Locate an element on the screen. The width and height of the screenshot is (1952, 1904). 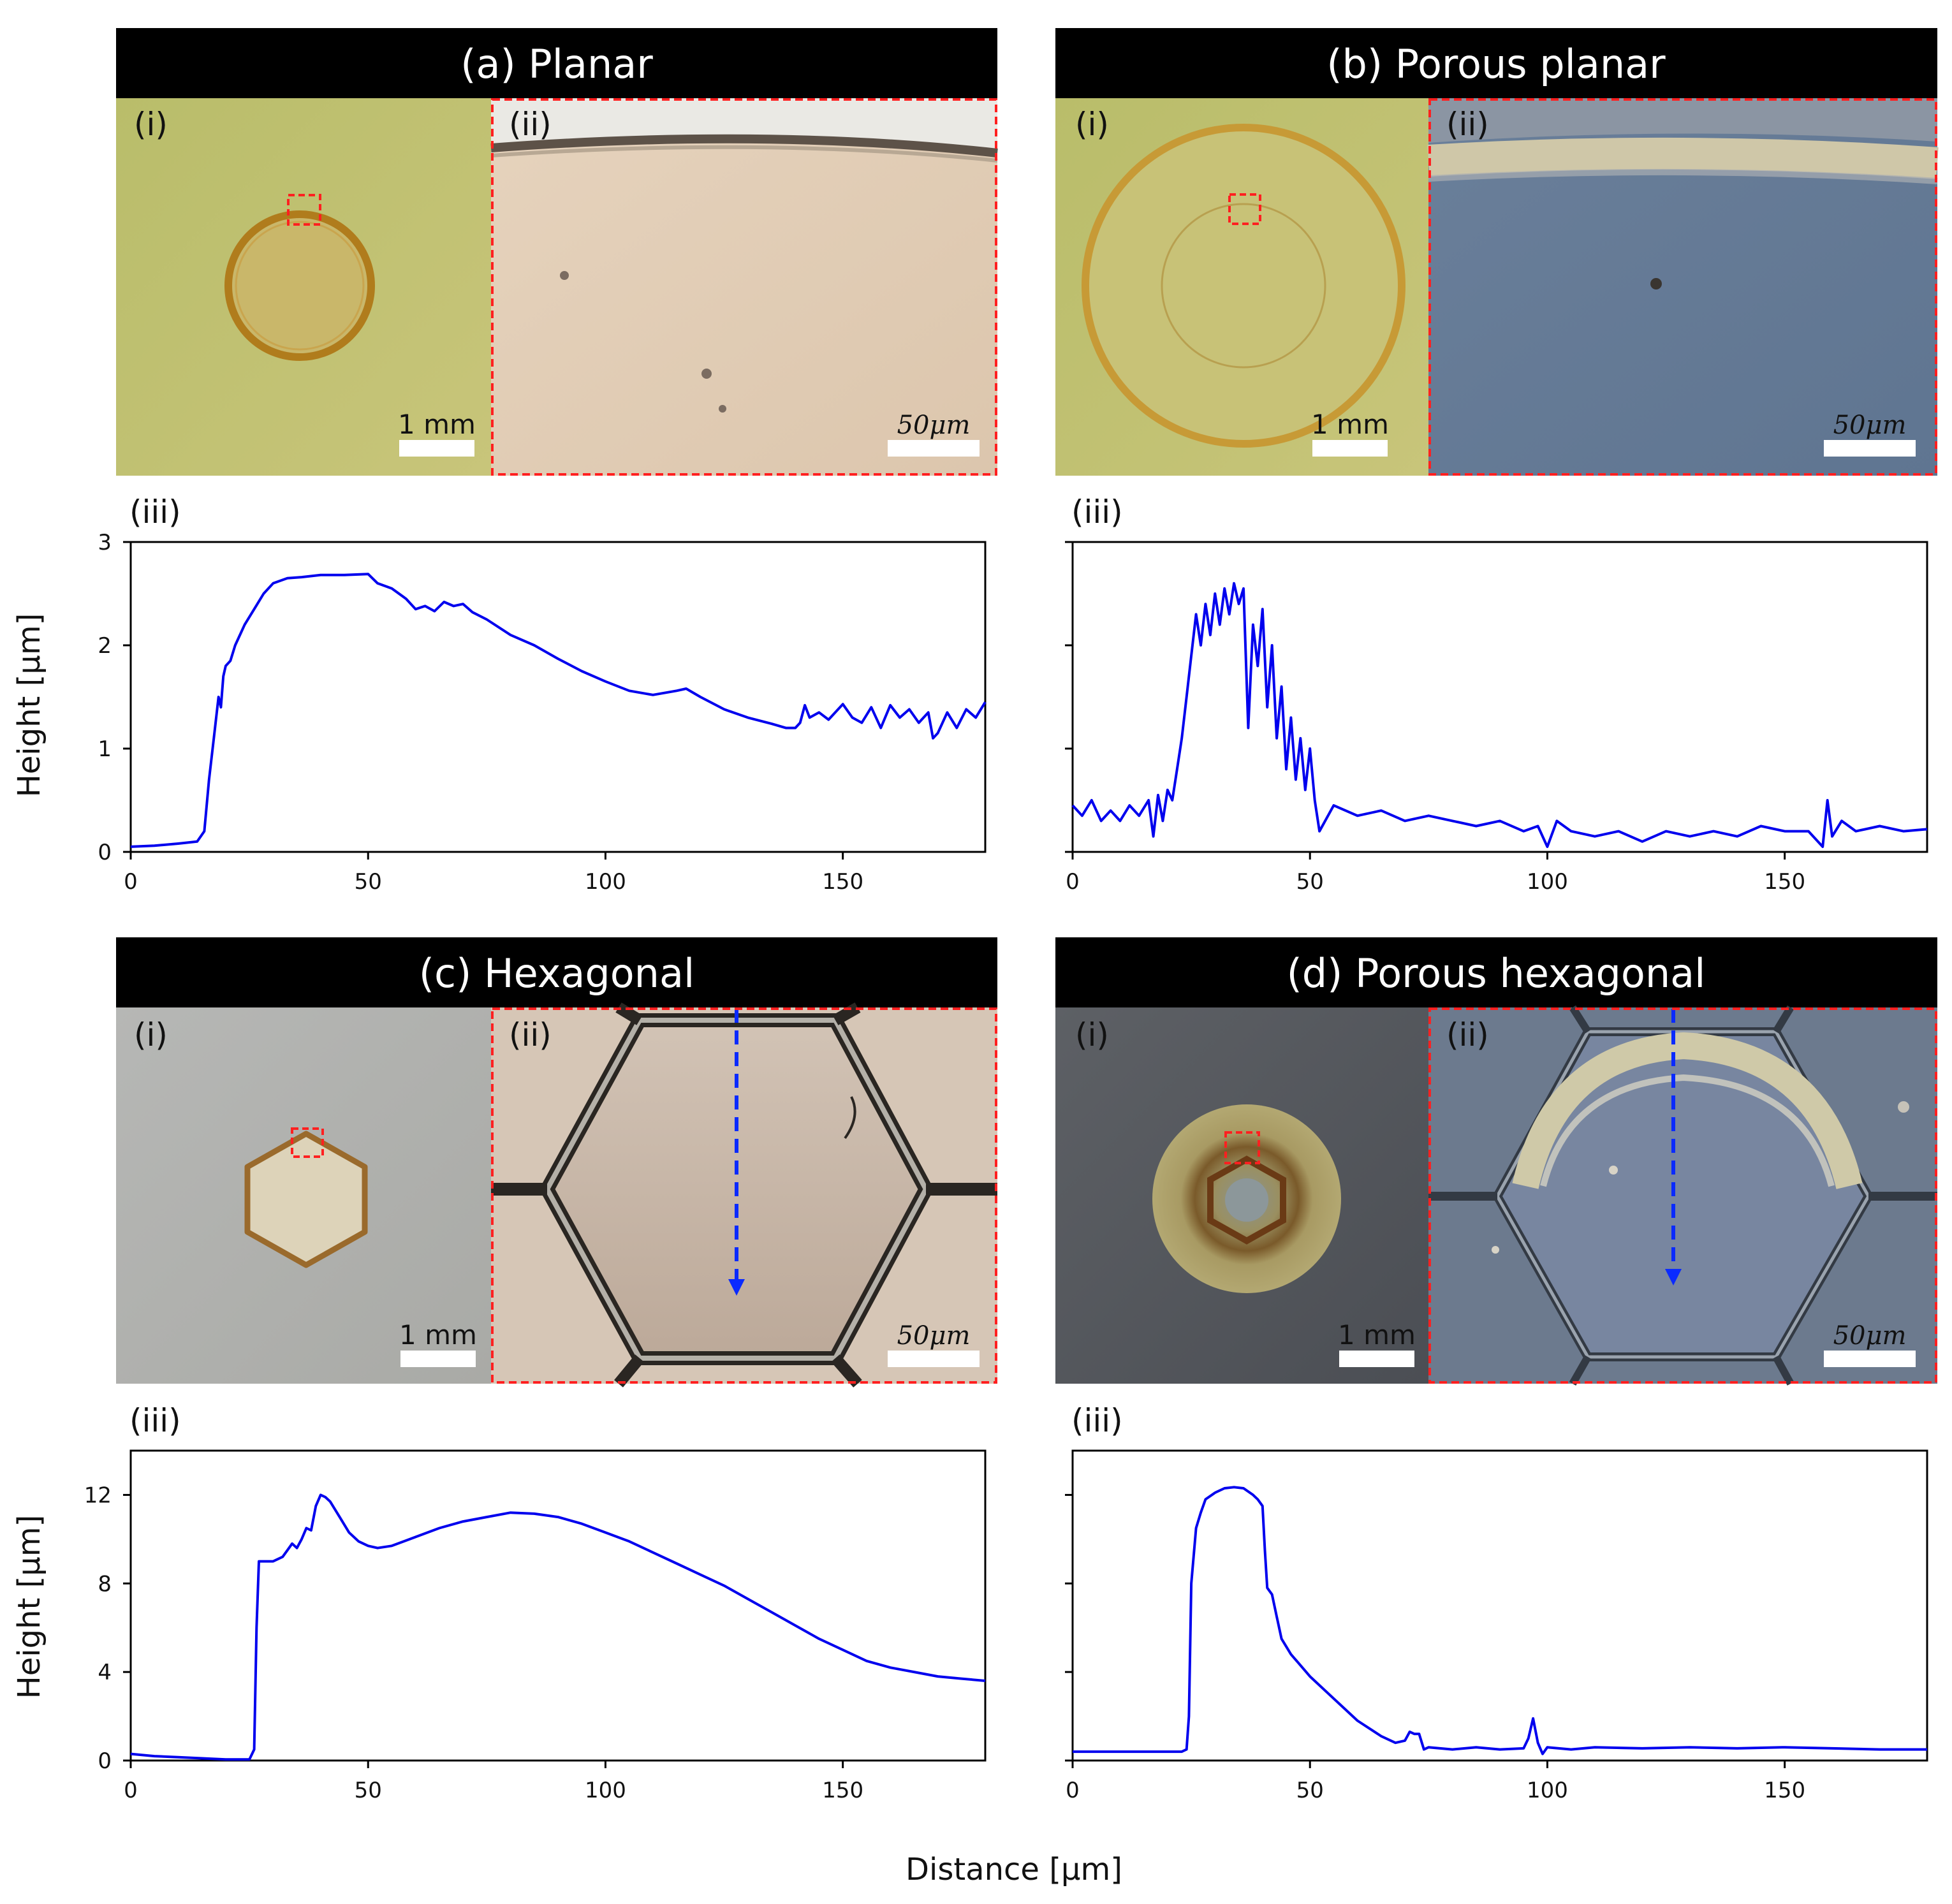
y-tick-label: 8 is located at coordinates (105, 1584).